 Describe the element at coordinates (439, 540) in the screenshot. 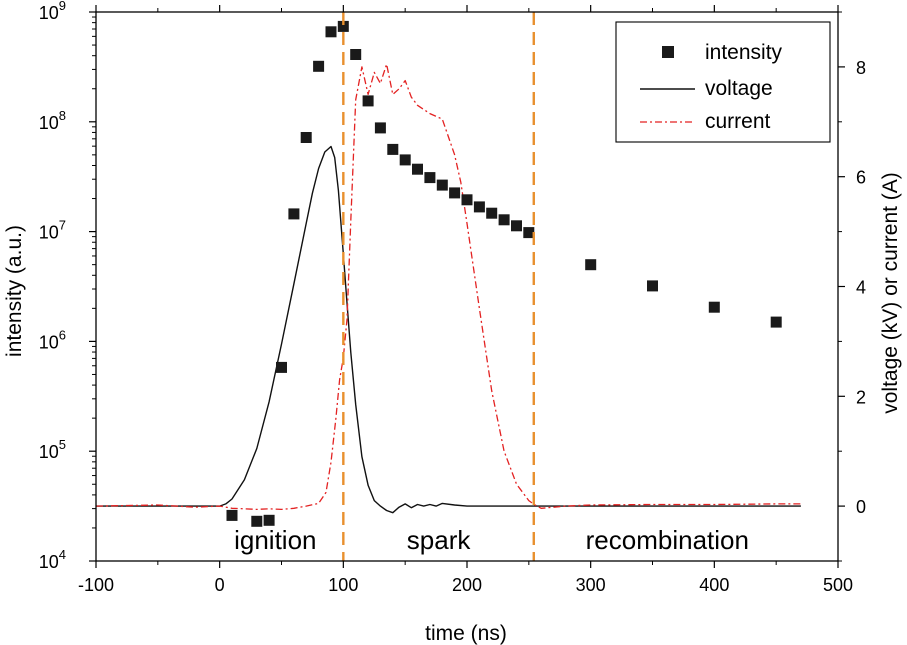

I see `region-label-spark: spark` at that location.